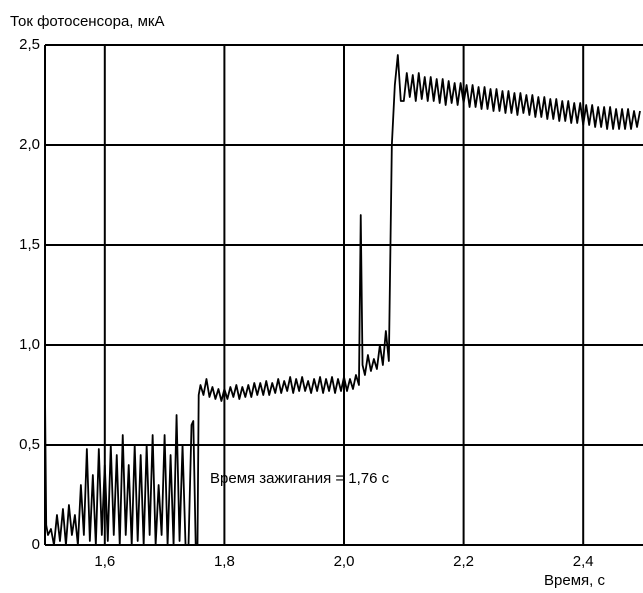  Describe the element at coordinates (574, 580) in the screenshot. I see `x-axis-label: Время, с` at that location.